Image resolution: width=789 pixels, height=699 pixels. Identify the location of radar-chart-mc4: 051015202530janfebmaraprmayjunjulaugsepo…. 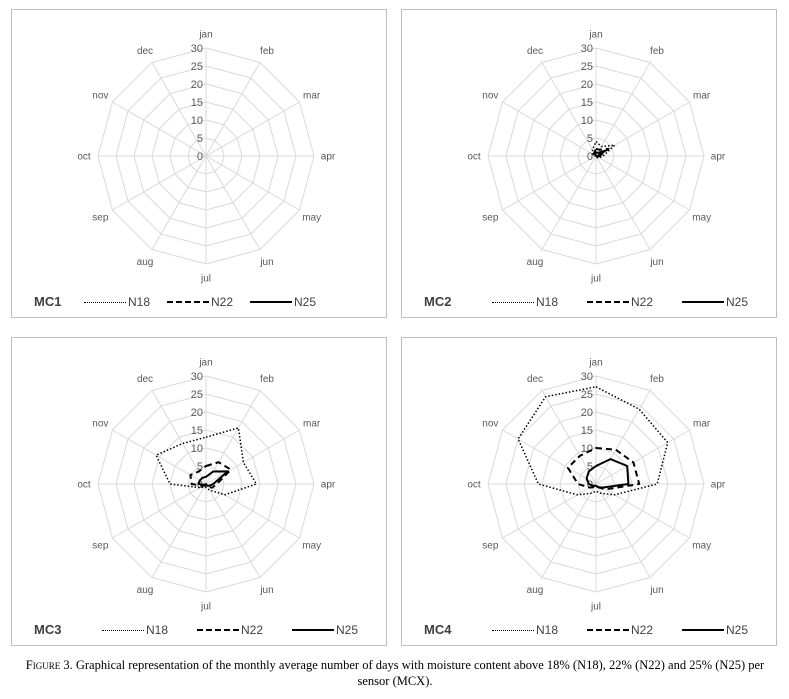
(596, 485).